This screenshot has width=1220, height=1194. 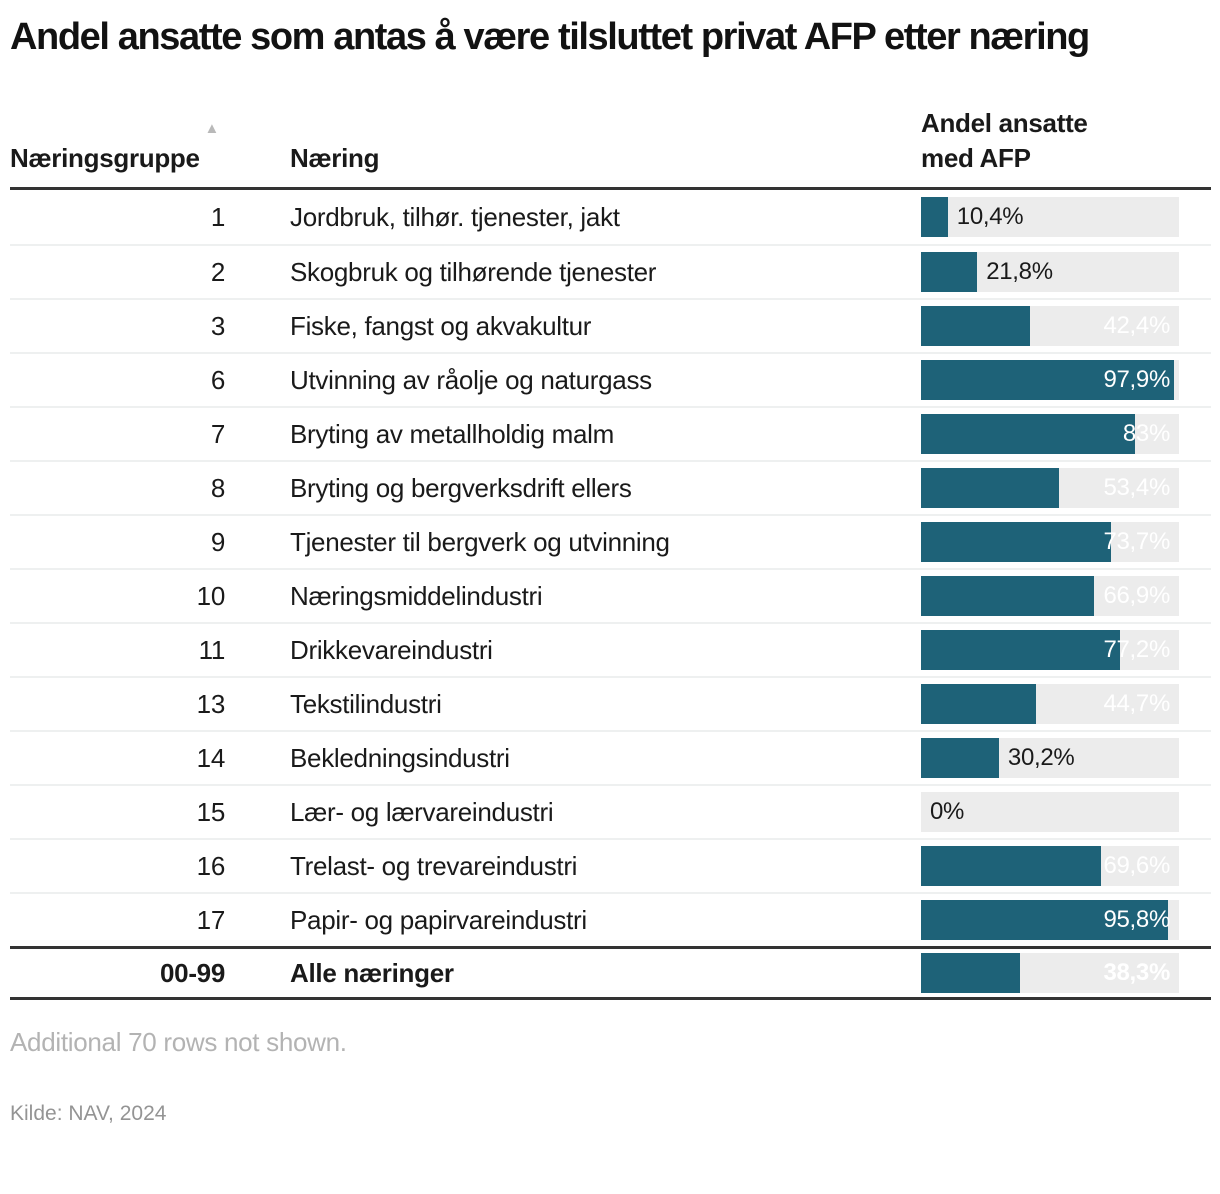 What do you see at coordinates (1066, 380) in the screenshot?
I see `bar-cell: 97,9%` at bounding box center [1066, 380].